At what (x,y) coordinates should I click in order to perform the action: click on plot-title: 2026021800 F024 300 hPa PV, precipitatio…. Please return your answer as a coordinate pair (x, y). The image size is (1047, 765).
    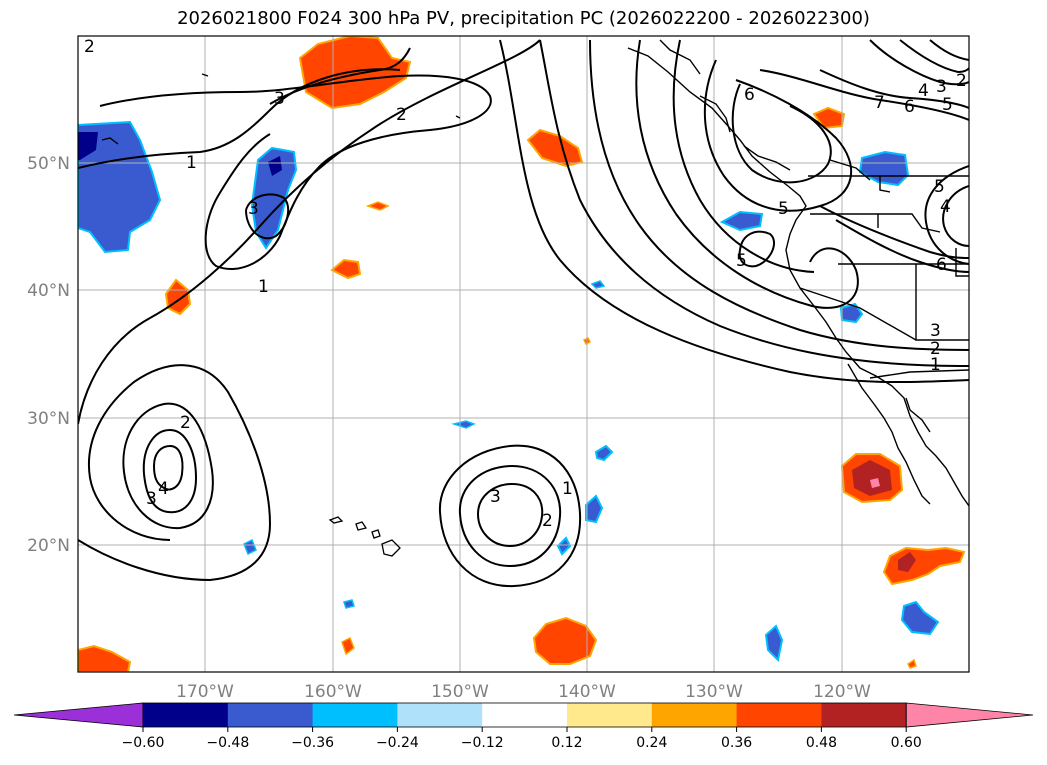
    Looking at the image, I should click on (523, 18).